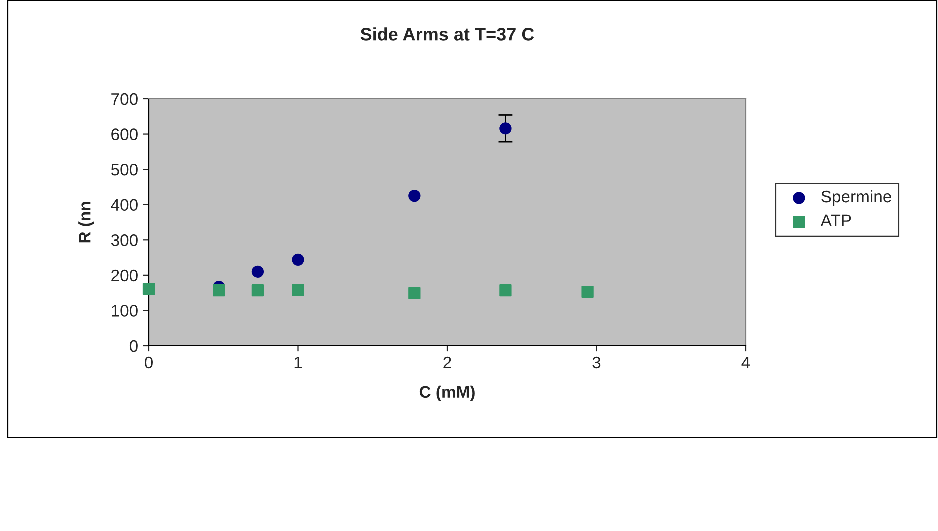  What do you see at coordinates (125, 311) in the screenshot?
I see `y-tick-label: 100` at bounding box center [125, 311].